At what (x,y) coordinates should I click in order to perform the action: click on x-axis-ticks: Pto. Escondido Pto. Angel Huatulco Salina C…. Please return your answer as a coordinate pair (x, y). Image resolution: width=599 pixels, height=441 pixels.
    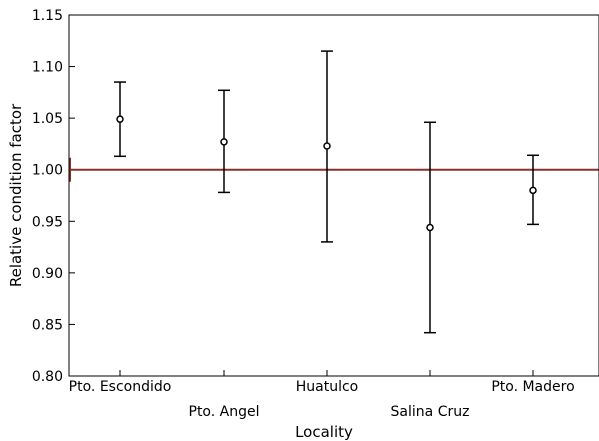
    Looking at the image, I should click on (322, 395).